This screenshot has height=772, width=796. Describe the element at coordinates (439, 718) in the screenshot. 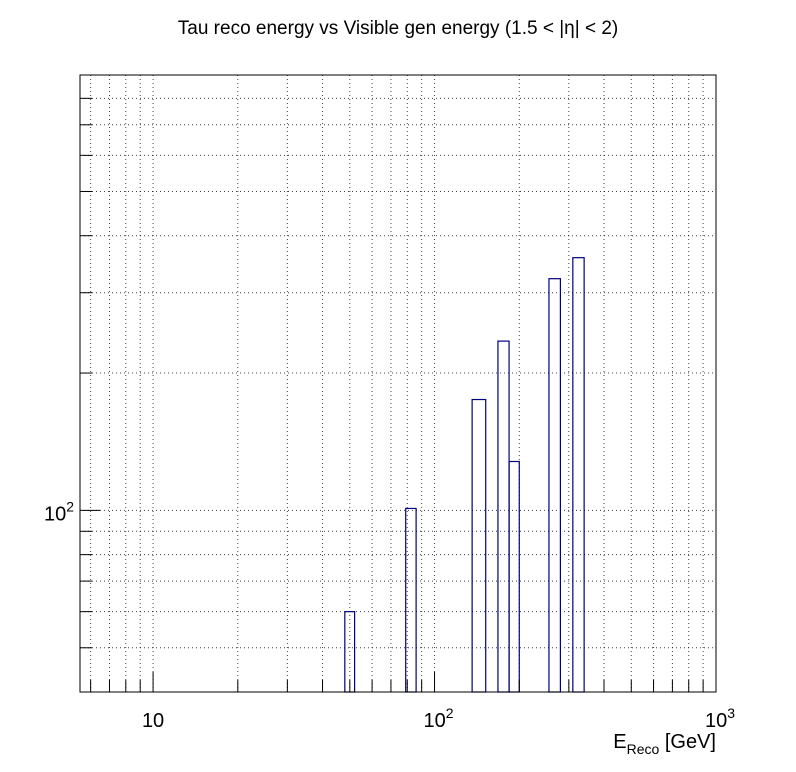

I see `x-tick-label: 10²` at that location.